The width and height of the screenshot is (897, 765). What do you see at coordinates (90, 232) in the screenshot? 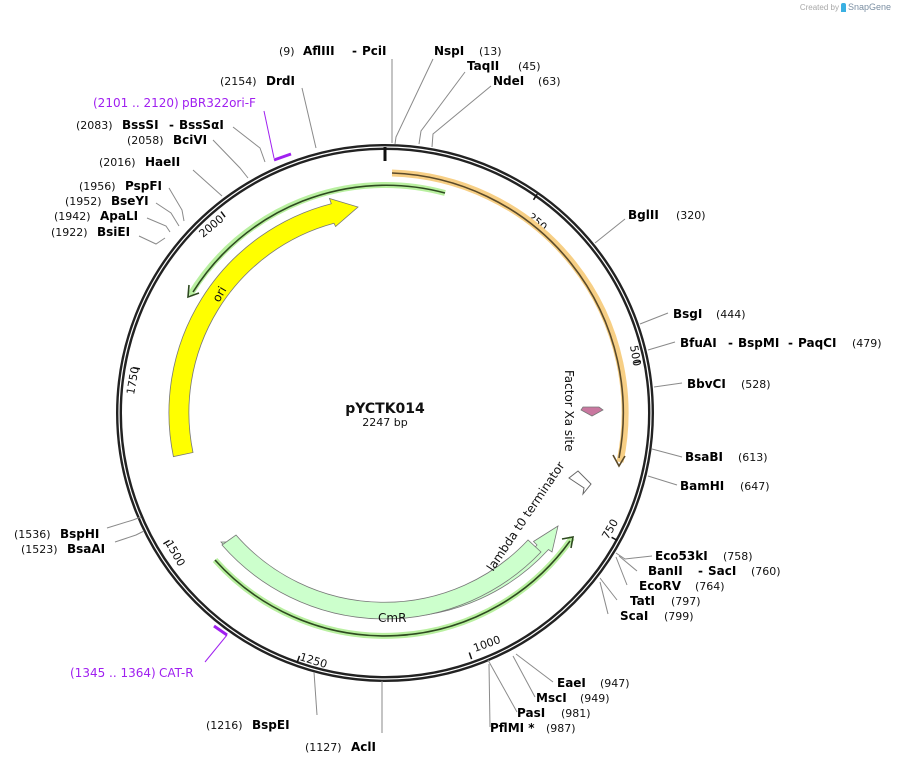
I see `site-bsiEI: (1922) BsiEI` at bounding box center [90, 232].